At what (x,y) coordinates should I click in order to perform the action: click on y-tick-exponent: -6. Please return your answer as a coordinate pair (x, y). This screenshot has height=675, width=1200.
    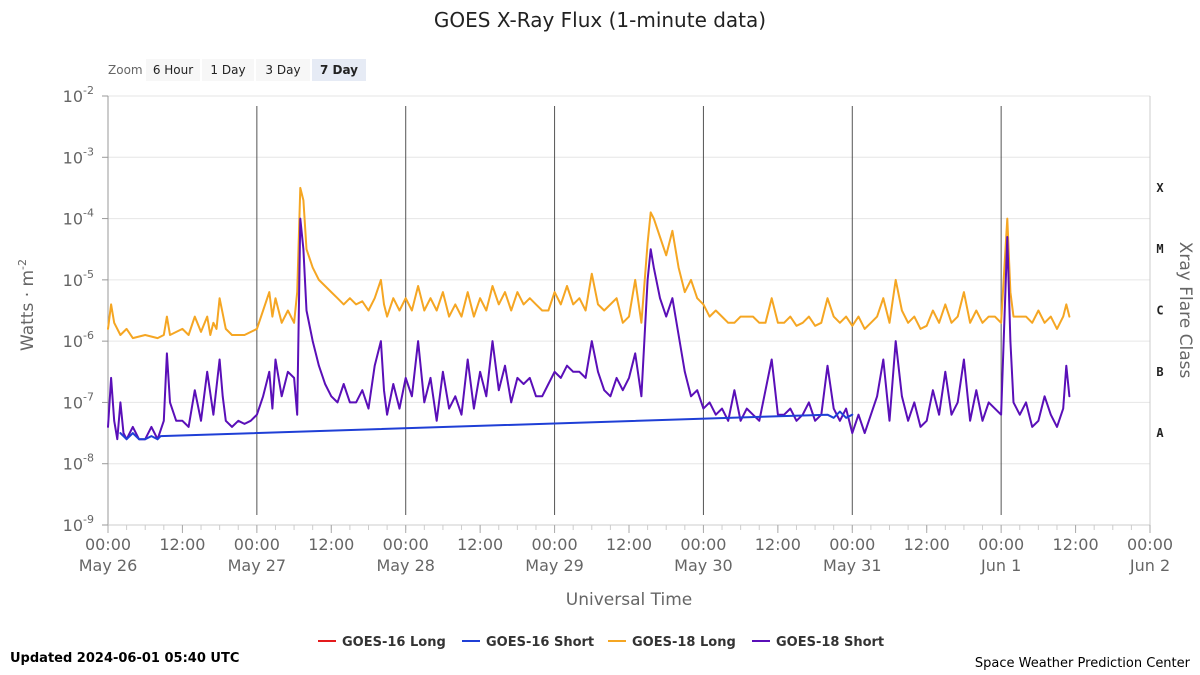
    Looking at the image, I should click on (88, 335).